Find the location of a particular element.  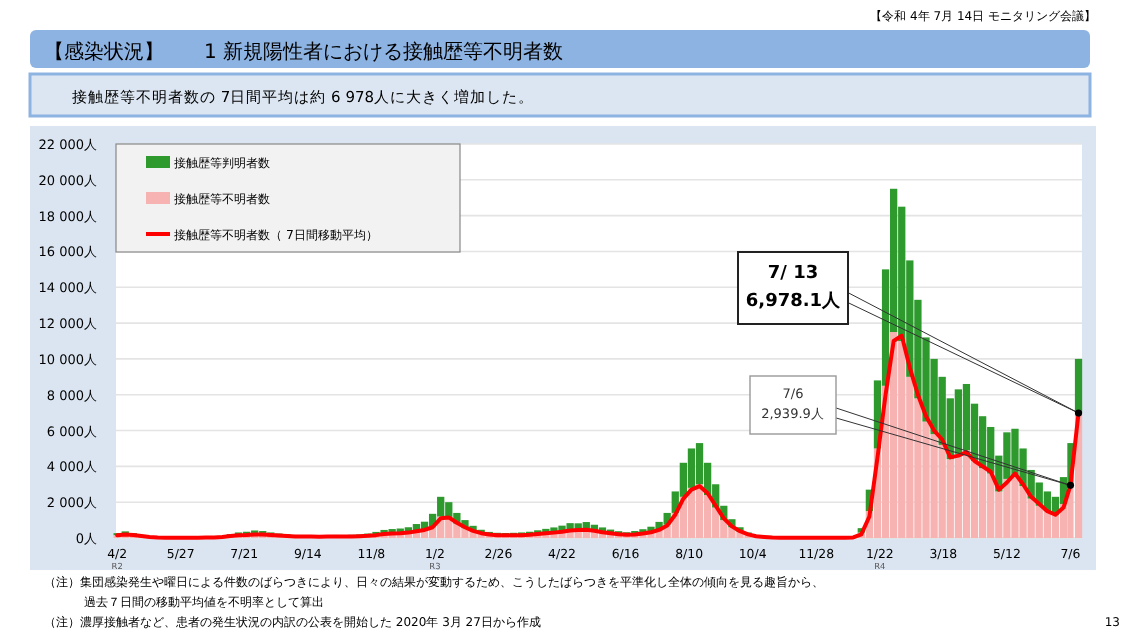

title-bar: 【感染状況】 1 新規陽性者における接触歴等不明者数 is located at coordinates (560, 49).